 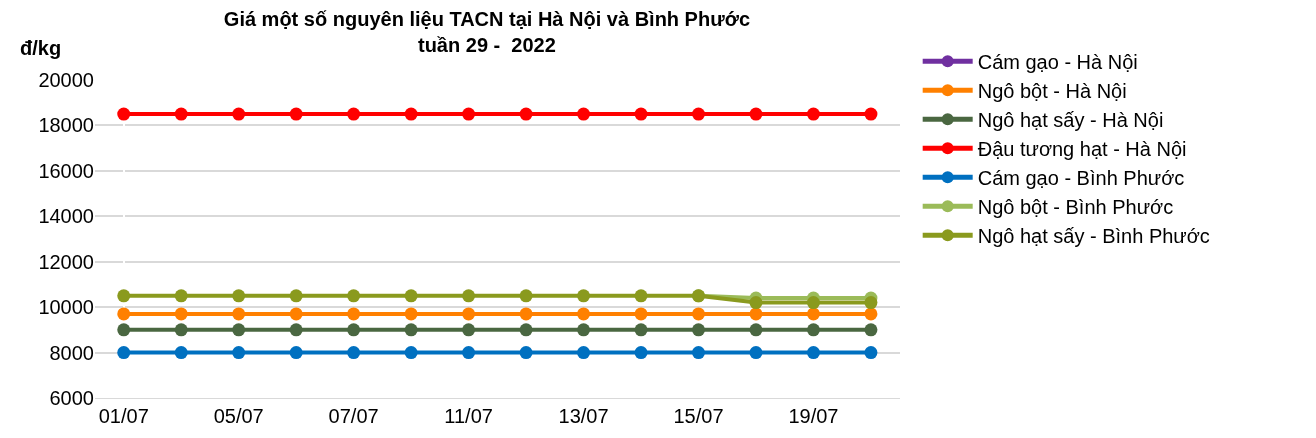 What do you see at coordinates (583, 416) in the screenshot?
I see `x-tick-label: 13/07` at bounding box center [583, 416].